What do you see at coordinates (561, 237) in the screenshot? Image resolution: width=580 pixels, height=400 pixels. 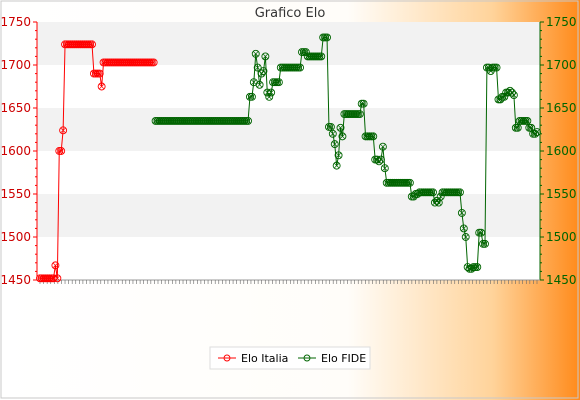 I see `right-tick-label: 1500` at bounding box center [561, 237].